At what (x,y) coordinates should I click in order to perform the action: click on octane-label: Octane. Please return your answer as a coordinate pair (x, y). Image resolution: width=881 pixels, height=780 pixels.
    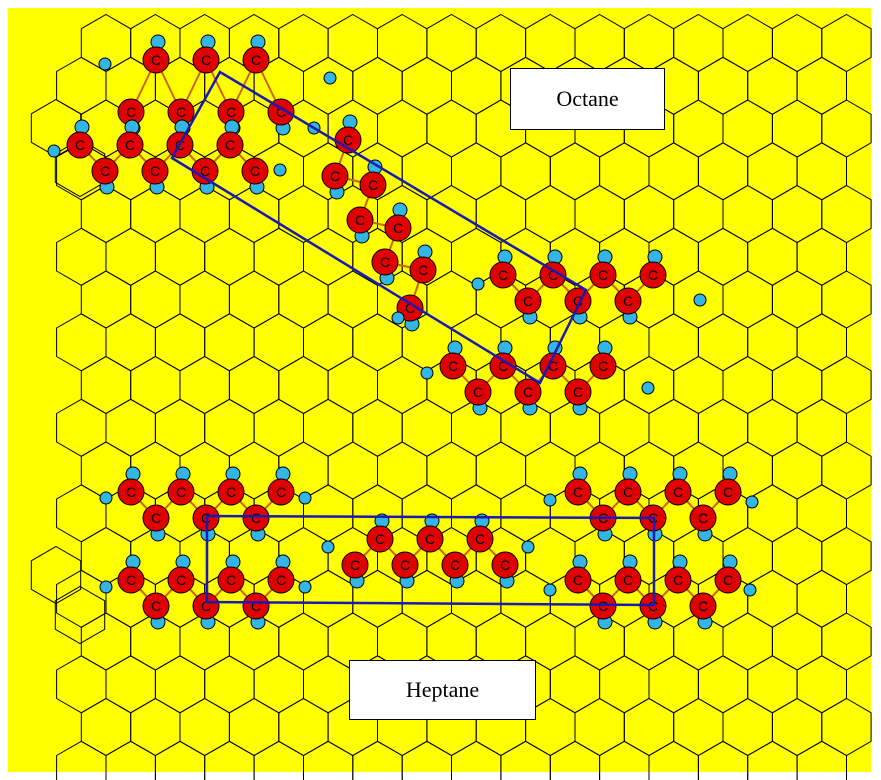
    Looking at the image, I should click on (587, 99).